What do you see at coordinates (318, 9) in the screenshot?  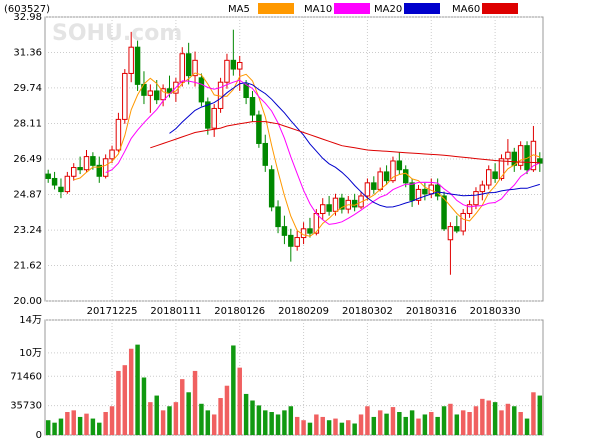 I see `legend-label: MA10` at bounding box center [318, 9].